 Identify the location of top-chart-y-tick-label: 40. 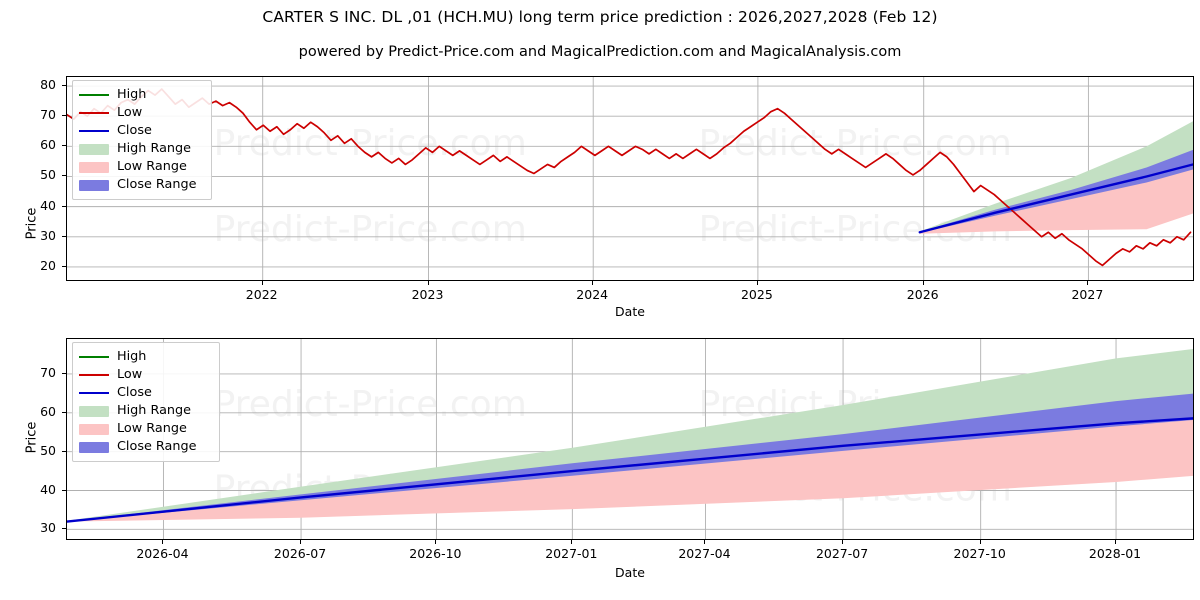
(48, 205).